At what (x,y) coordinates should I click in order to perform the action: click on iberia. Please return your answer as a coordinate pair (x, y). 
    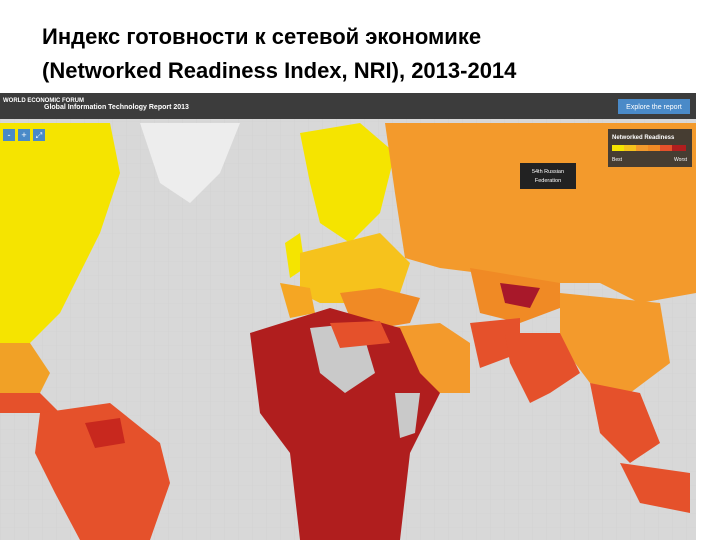
    Looking at the image, I should click on (297, 300).